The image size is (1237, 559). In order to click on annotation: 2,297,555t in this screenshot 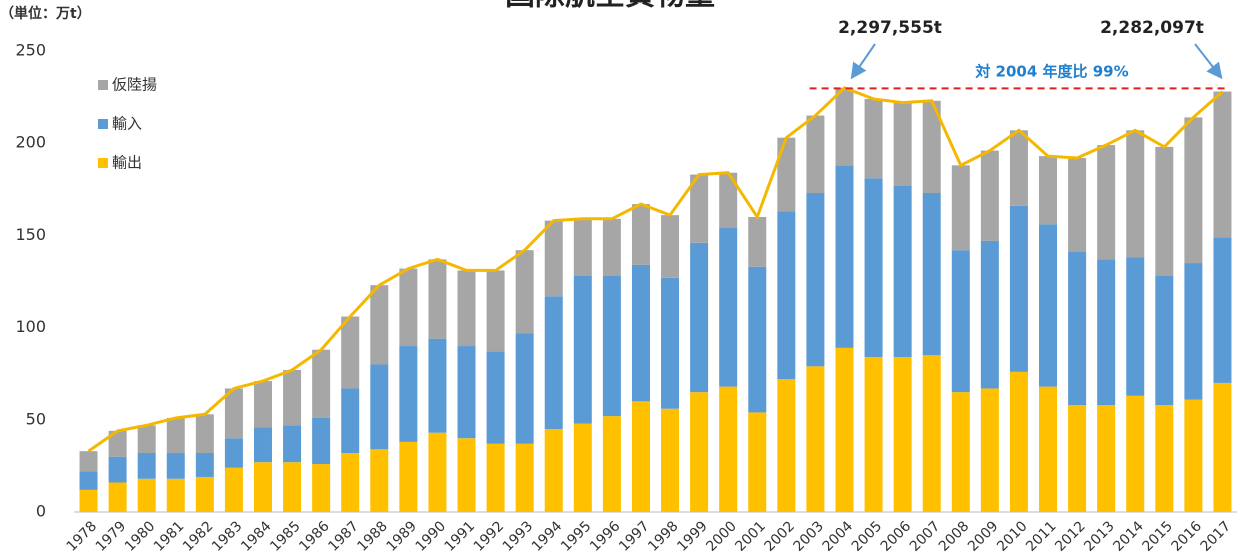, I will do `click(890, 28)`.